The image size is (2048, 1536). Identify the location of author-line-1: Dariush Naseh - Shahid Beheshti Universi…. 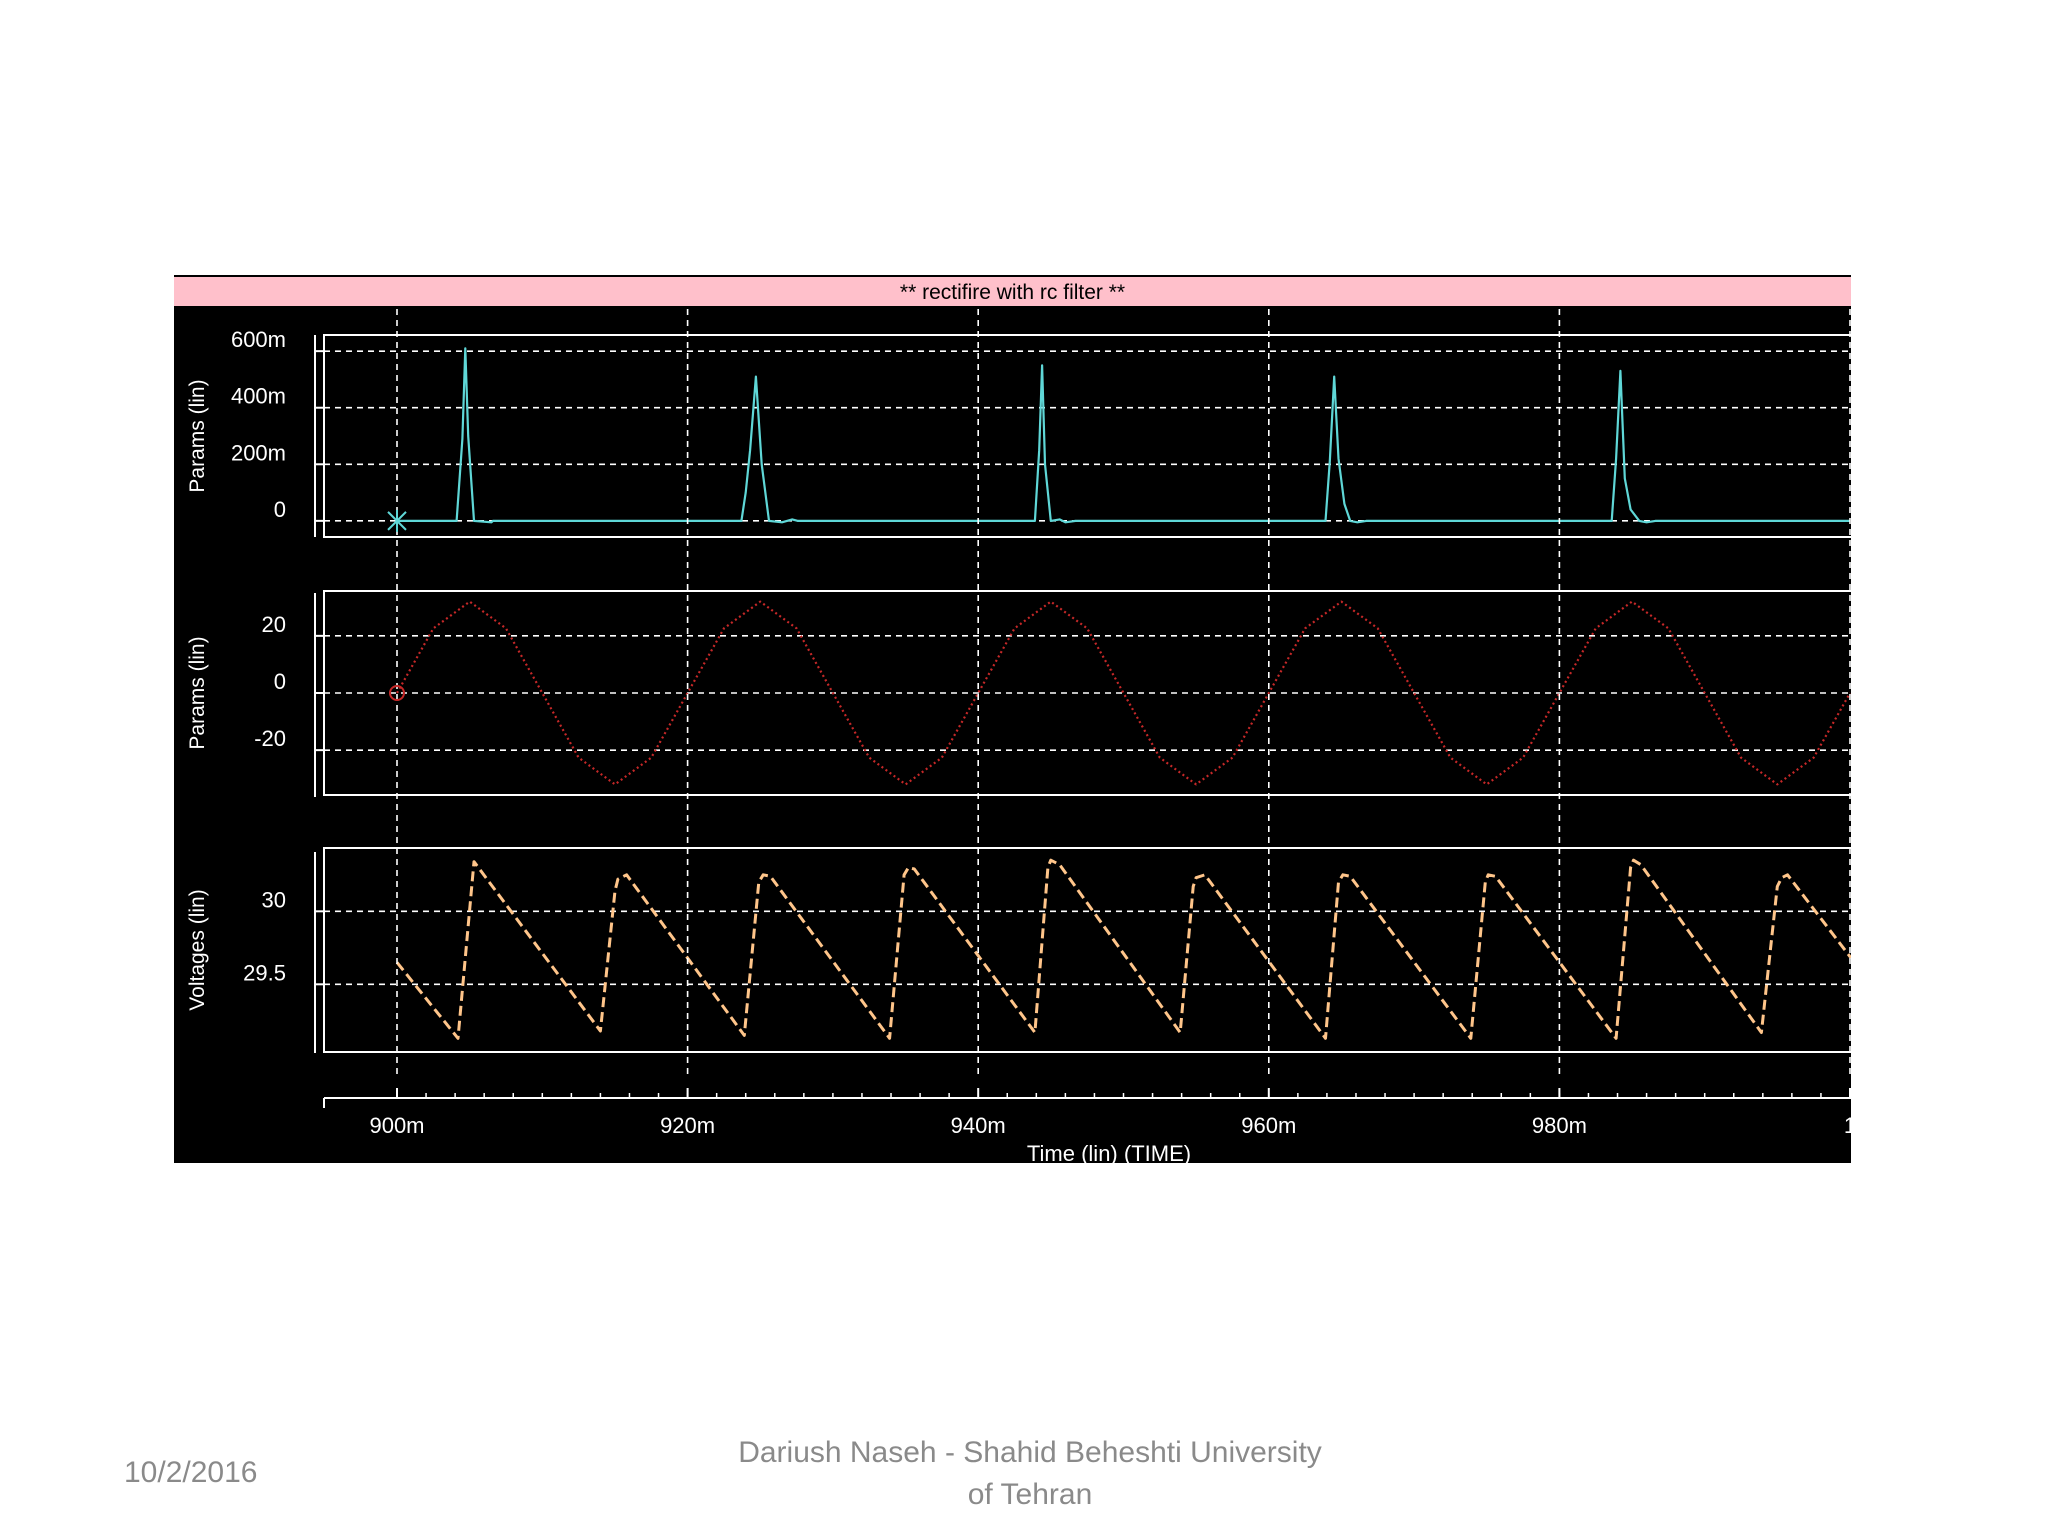
(1030, 1452).